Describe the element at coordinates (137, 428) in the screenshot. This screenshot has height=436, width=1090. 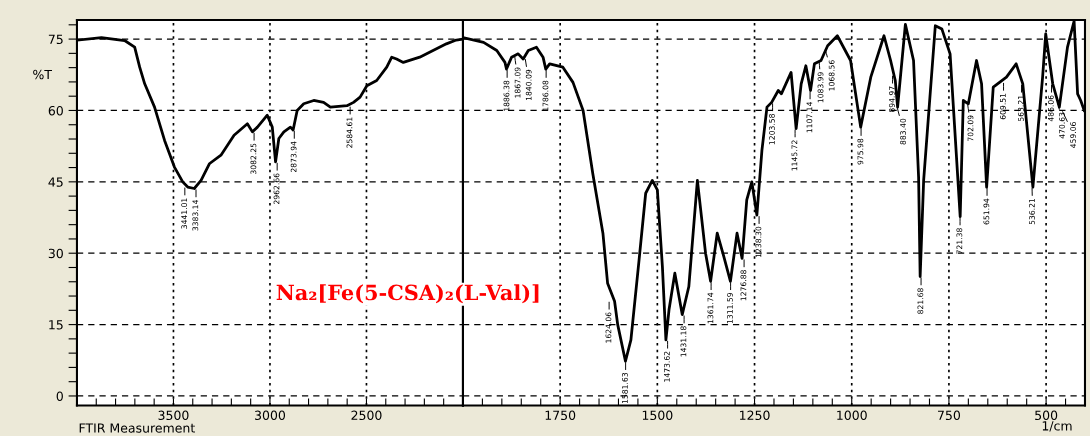
I see `text: FTIR Measurement` at that location.